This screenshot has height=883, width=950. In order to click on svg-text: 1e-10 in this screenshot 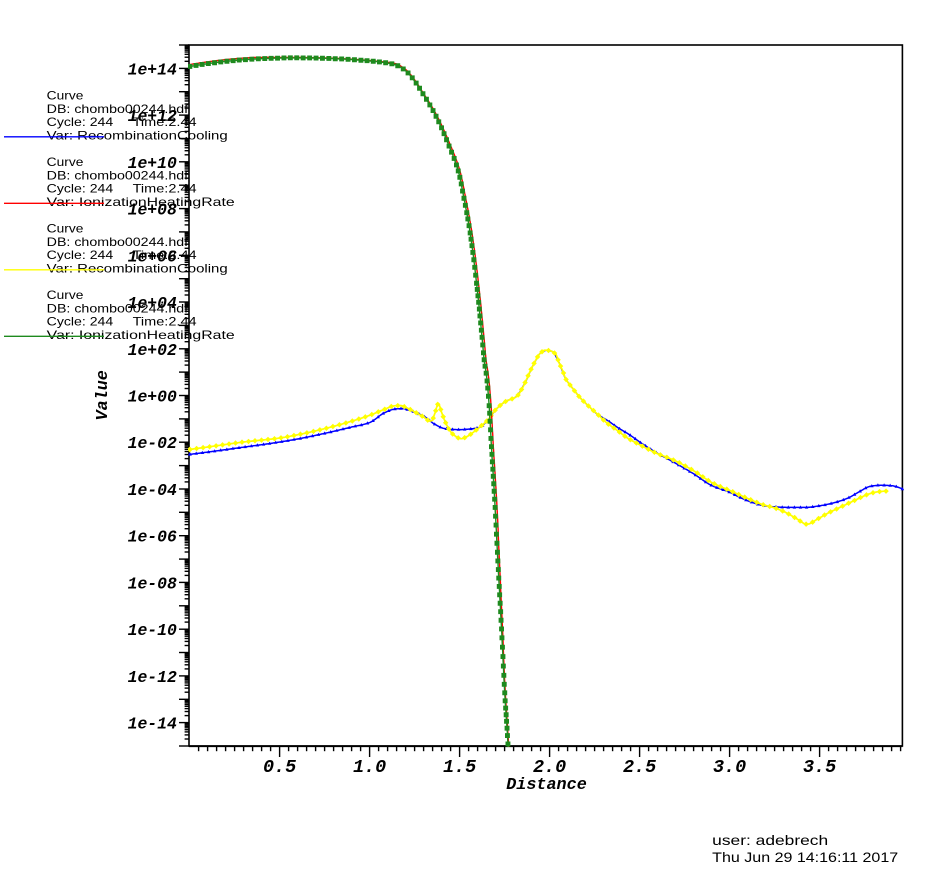, I will do `click(152, 630)`.